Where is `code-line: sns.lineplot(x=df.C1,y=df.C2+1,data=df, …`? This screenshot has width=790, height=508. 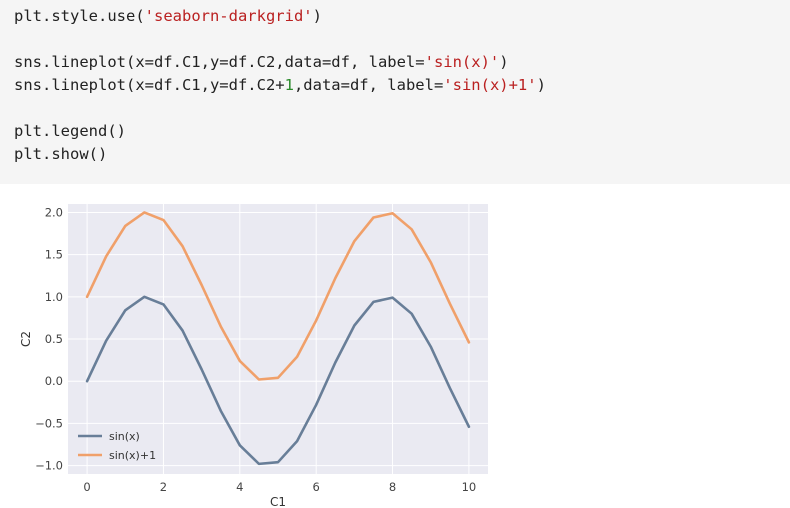
code-line: sns.lineplot(x=df.C1,y=df.C2+1,data=df, … is located at coordinates (280, 85).